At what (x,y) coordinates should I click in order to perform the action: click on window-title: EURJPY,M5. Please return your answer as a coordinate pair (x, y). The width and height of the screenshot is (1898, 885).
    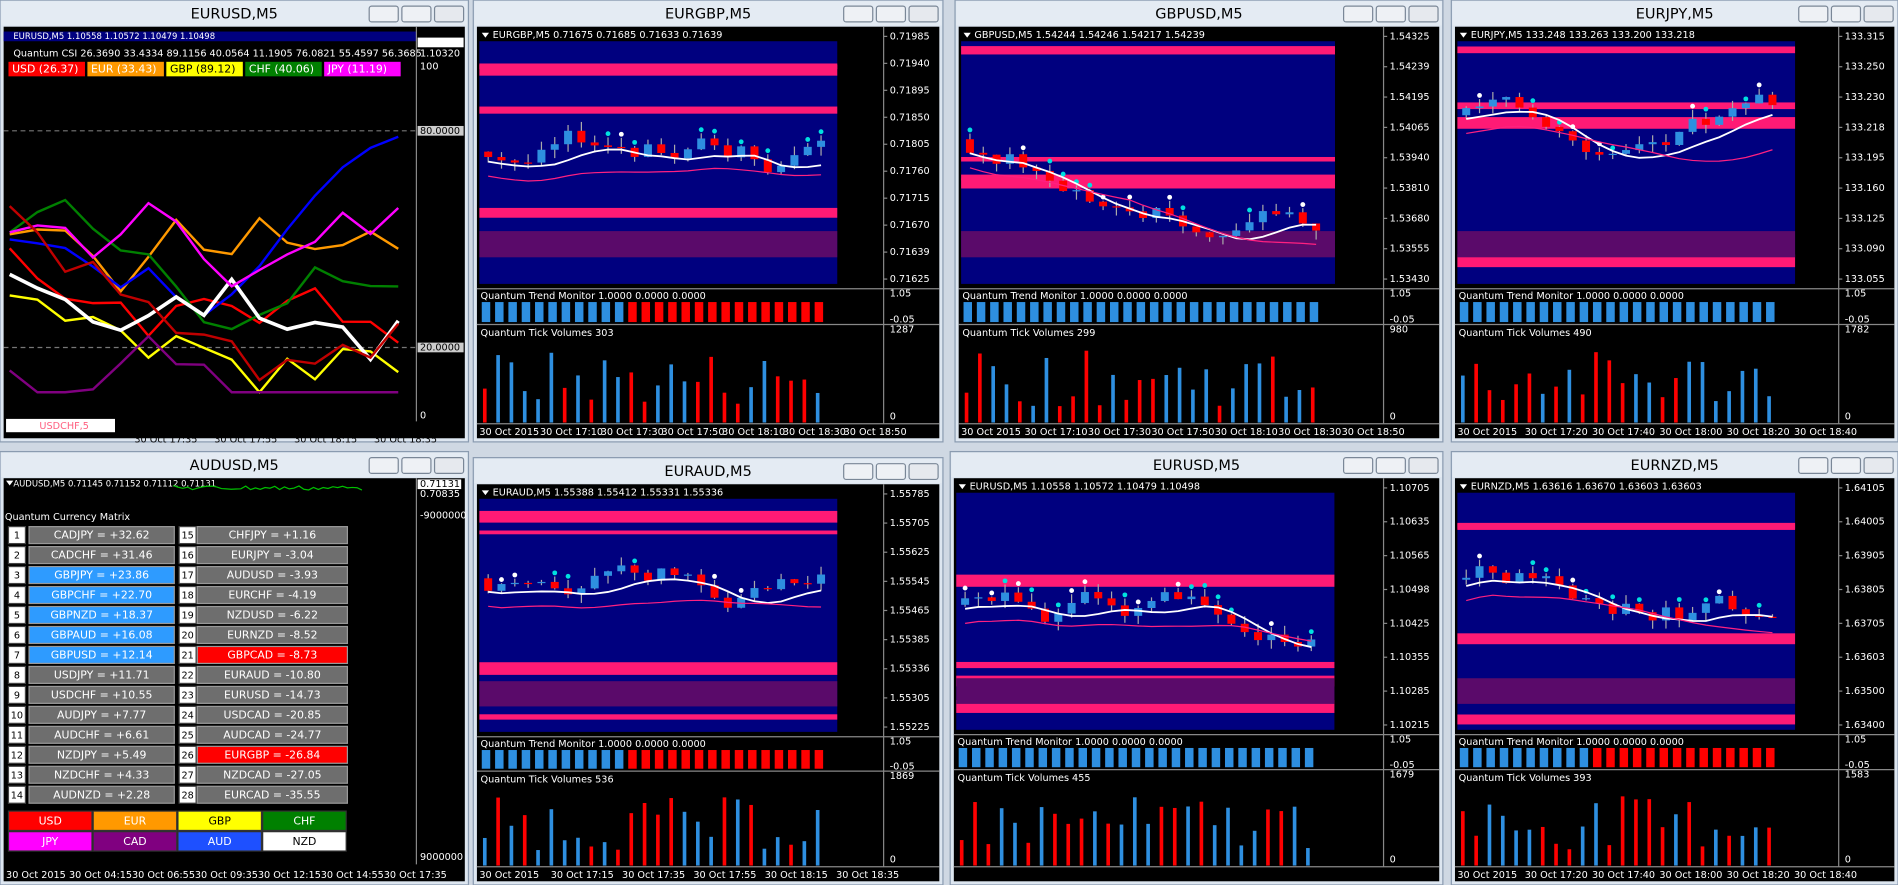
    Looking at the image, I should click on (1675, 15).